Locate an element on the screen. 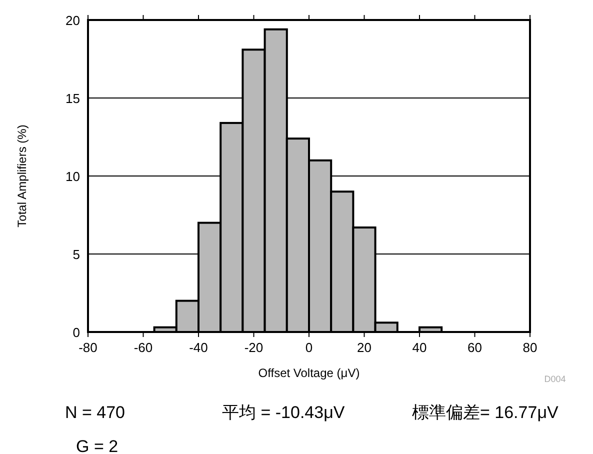 This screenshot has width=593, height=454. text: 標準偏差= 16.77μV is located at coordinates (485, 412).